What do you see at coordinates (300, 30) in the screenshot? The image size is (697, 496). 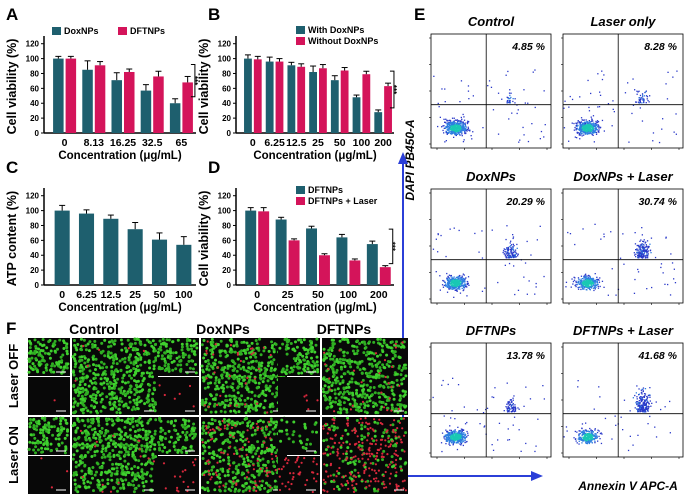 I see `legend-swatch` at bounding box center [300, 30].